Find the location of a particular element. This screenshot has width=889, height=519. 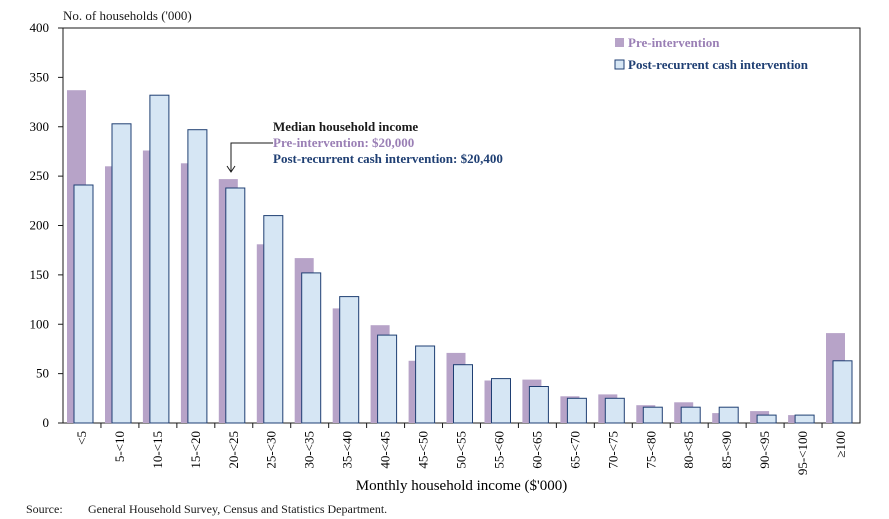

y-tick-label: 150 is located at coordinates (40, 274).